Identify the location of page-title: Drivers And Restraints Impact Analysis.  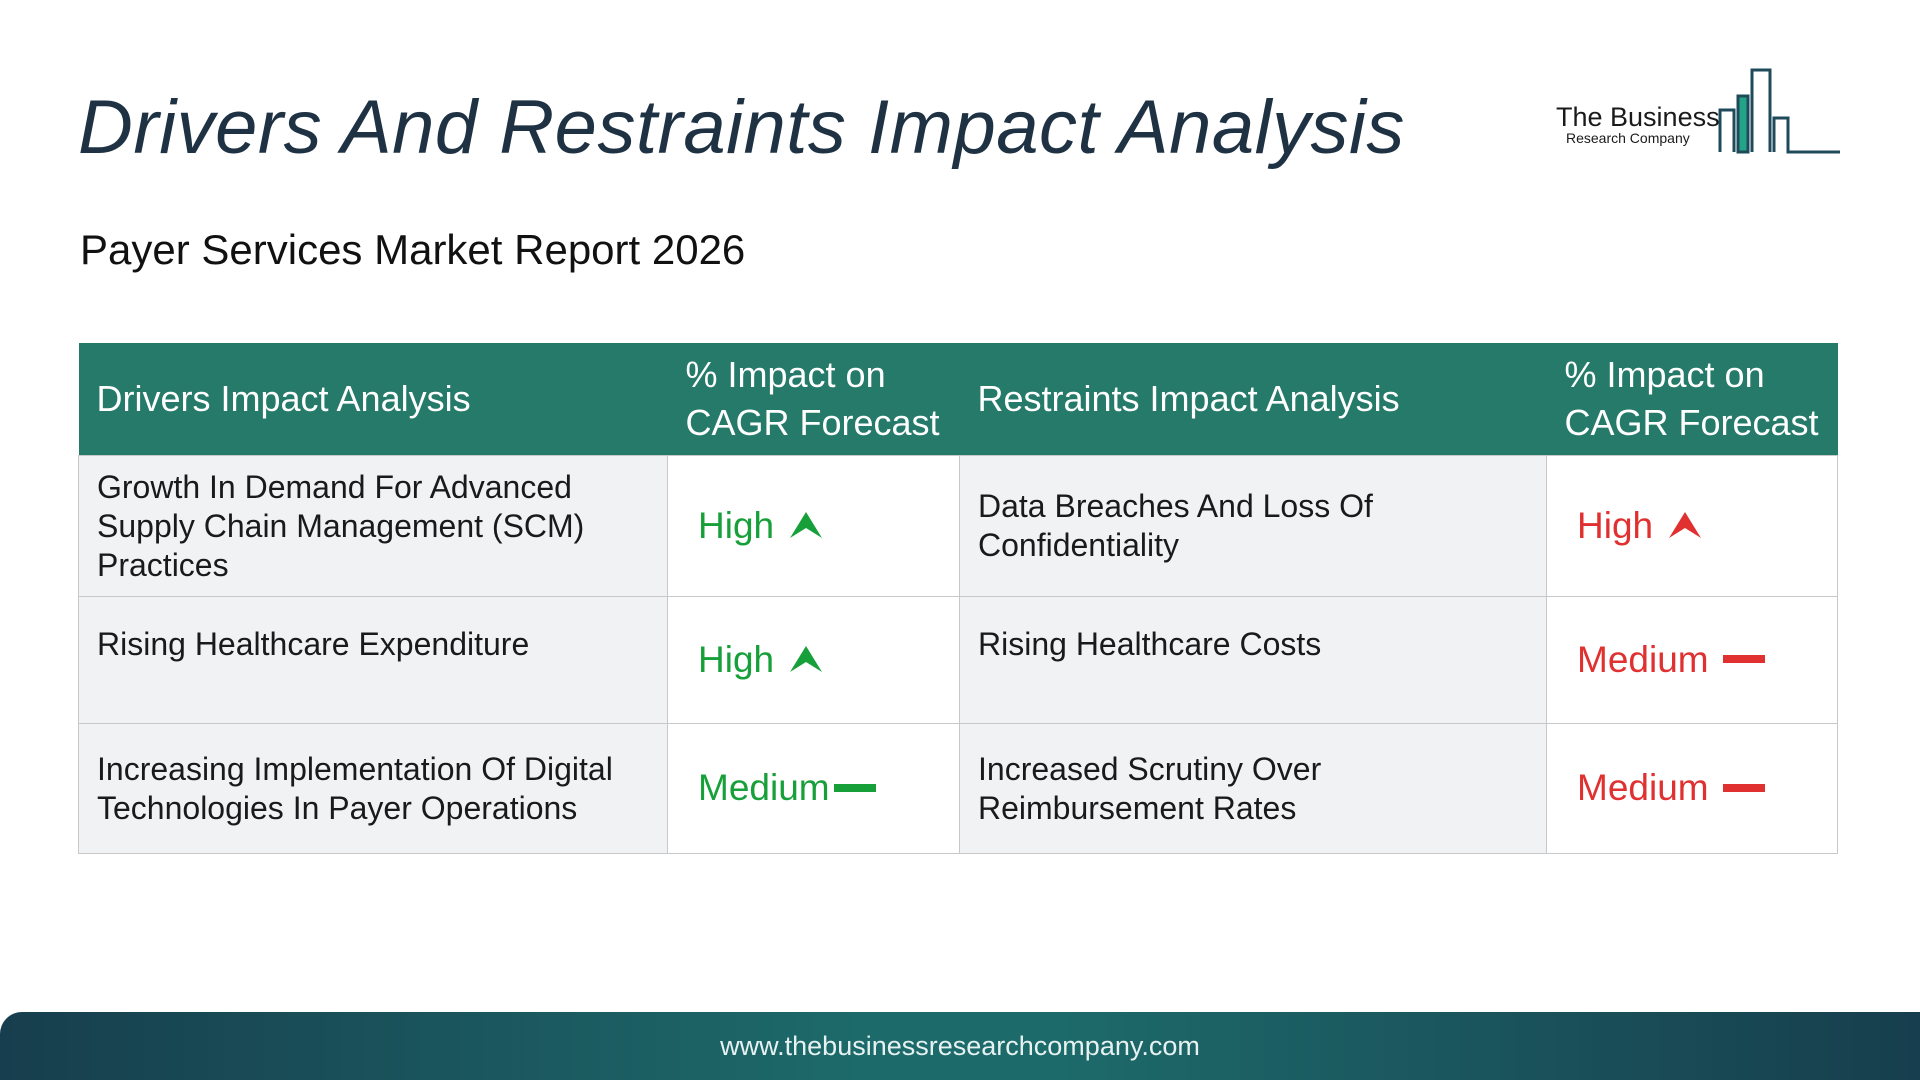
(741, 127).